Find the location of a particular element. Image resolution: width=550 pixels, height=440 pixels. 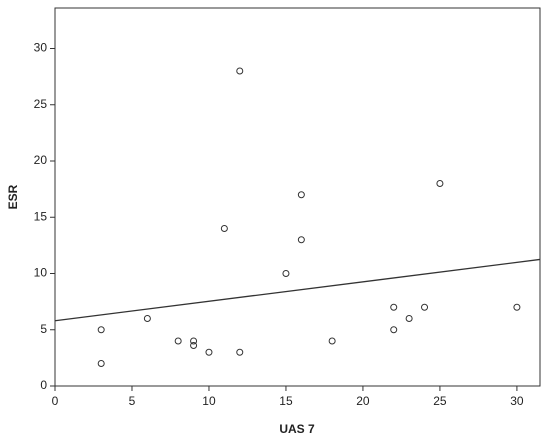

y-axis-title: ESR is located at coordinates (13, 196).